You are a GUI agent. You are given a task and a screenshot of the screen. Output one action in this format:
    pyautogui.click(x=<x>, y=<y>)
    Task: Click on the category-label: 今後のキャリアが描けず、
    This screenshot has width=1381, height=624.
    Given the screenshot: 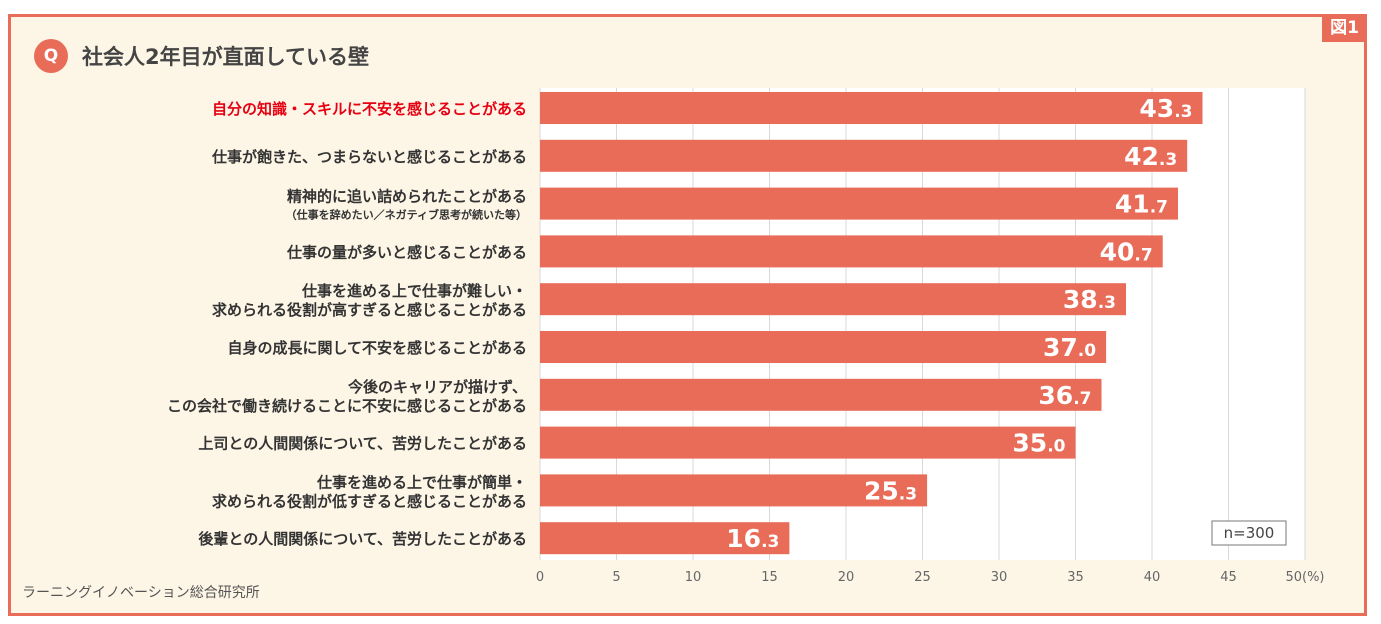 What is the action you would take?
    pyautogui.click(x=437, y=387)
    